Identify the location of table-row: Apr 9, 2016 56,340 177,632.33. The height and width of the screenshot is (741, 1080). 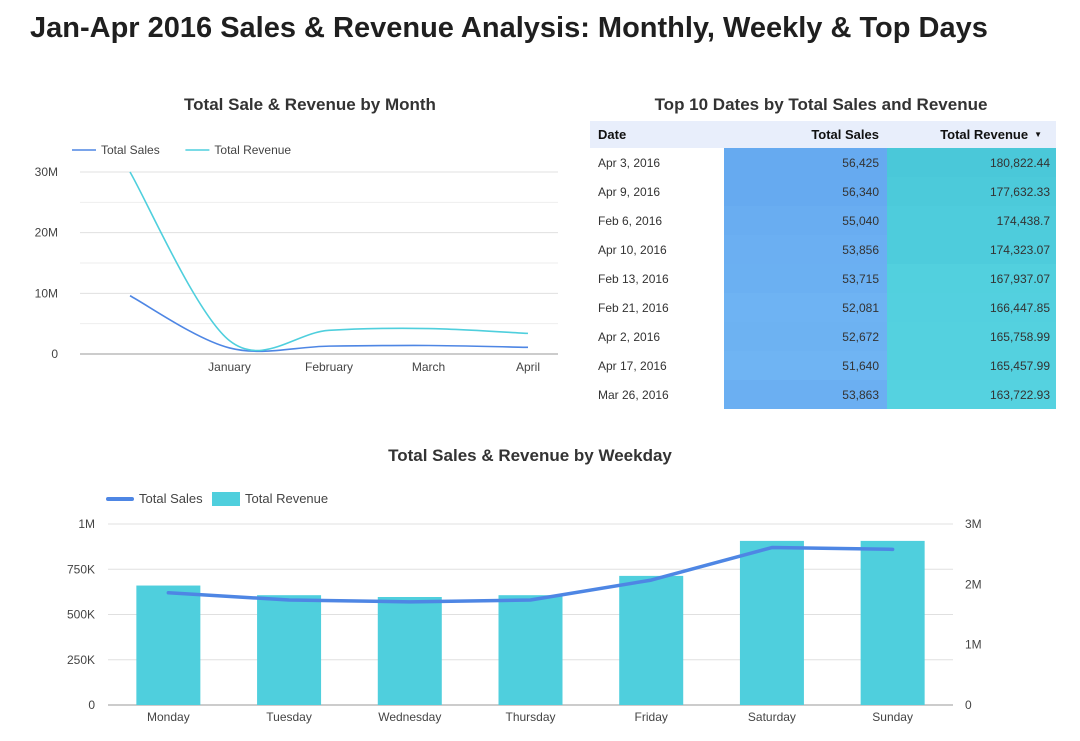
(823, 191).